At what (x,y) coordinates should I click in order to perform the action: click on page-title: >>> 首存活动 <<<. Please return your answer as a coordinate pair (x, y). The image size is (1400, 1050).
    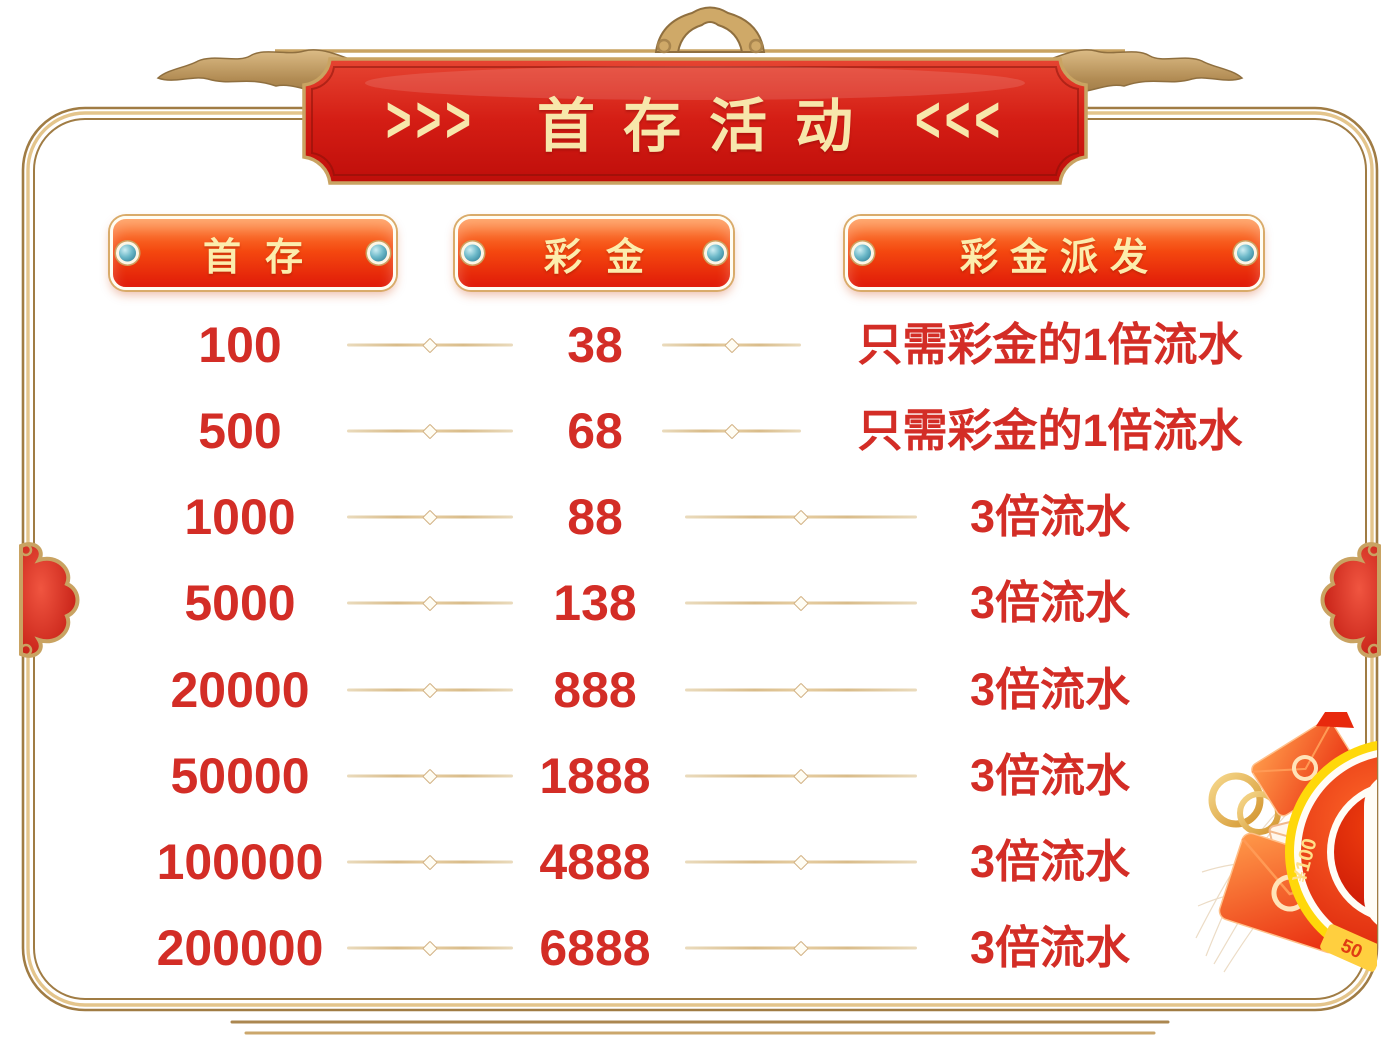
    Looking at the image, I should click on (695, 121).